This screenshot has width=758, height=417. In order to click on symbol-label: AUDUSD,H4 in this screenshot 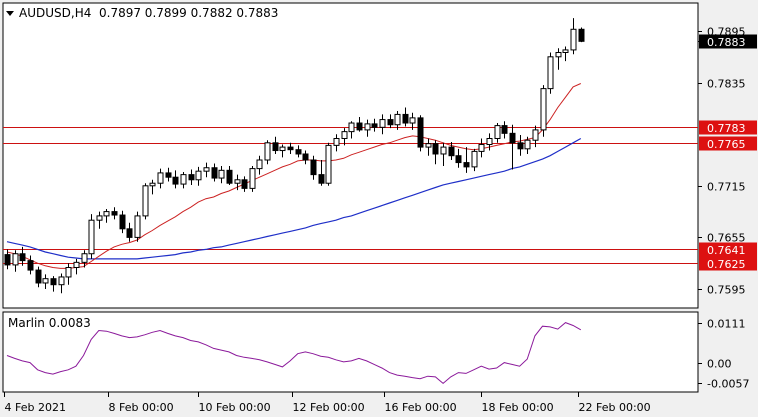, I will do `click(55, 13)`.